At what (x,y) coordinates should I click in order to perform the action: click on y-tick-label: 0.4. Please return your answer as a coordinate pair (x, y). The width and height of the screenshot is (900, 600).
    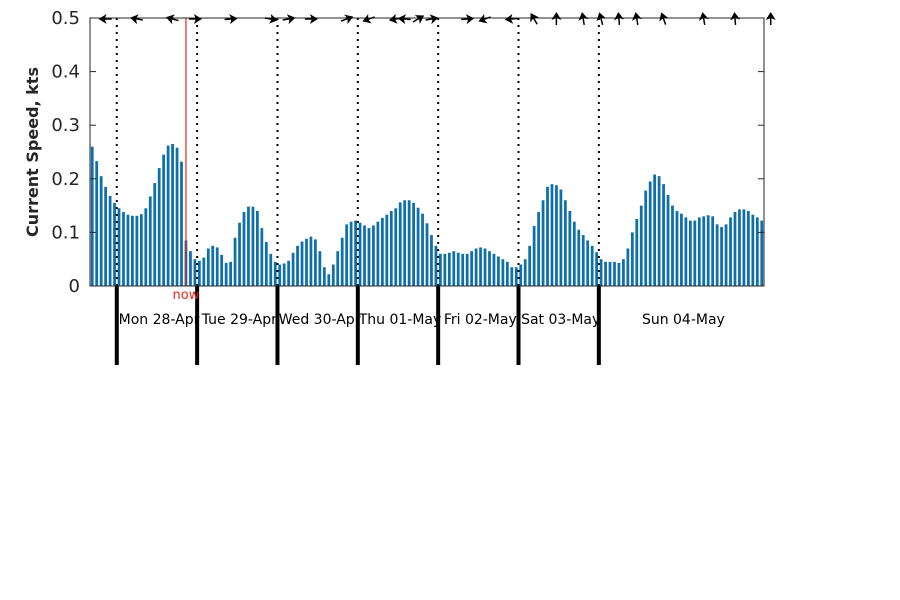
    Looking at the image, I should click on (65, 72).